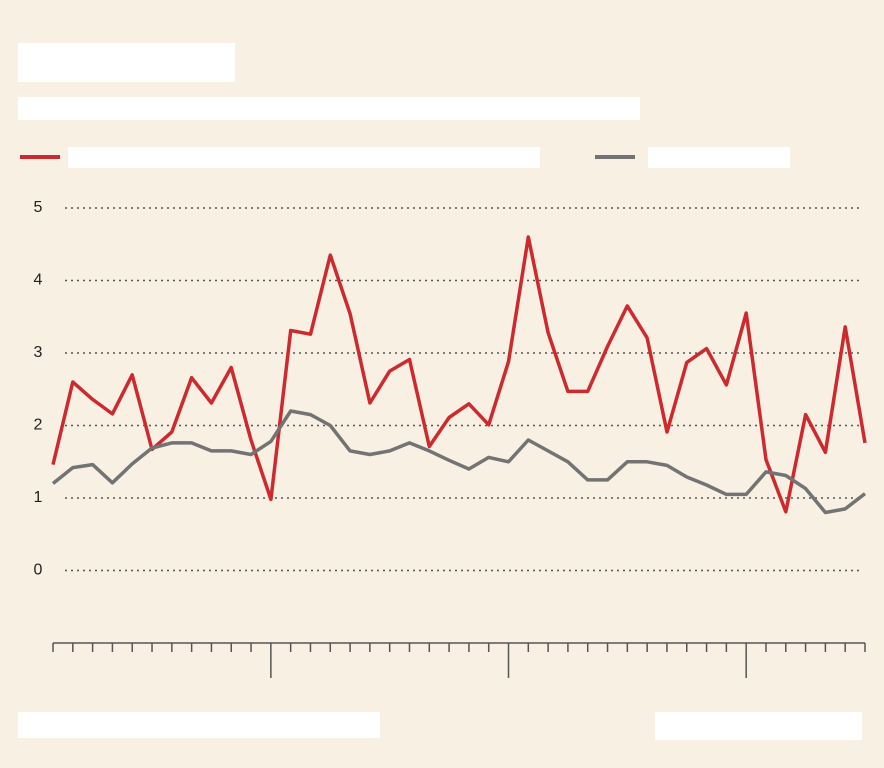  I want to click on title-box, so click(126, 62).